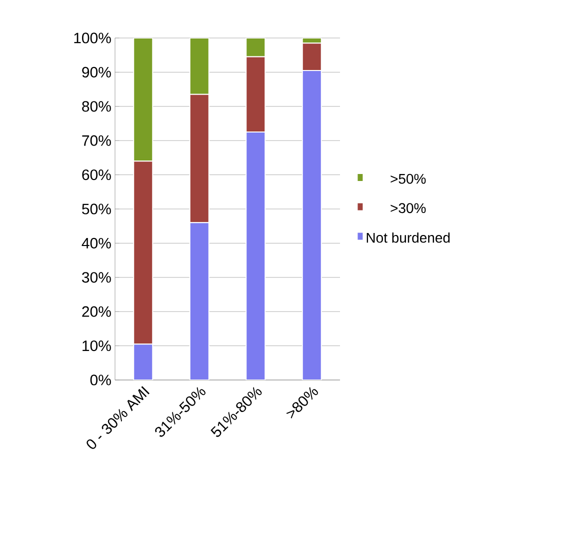 The height and width of the screenshot is (549, 568). What do you see at coordinates (96, 209) in the screenshot?
I see `y-tick-label: 50%` at bounding box center [96, 209].